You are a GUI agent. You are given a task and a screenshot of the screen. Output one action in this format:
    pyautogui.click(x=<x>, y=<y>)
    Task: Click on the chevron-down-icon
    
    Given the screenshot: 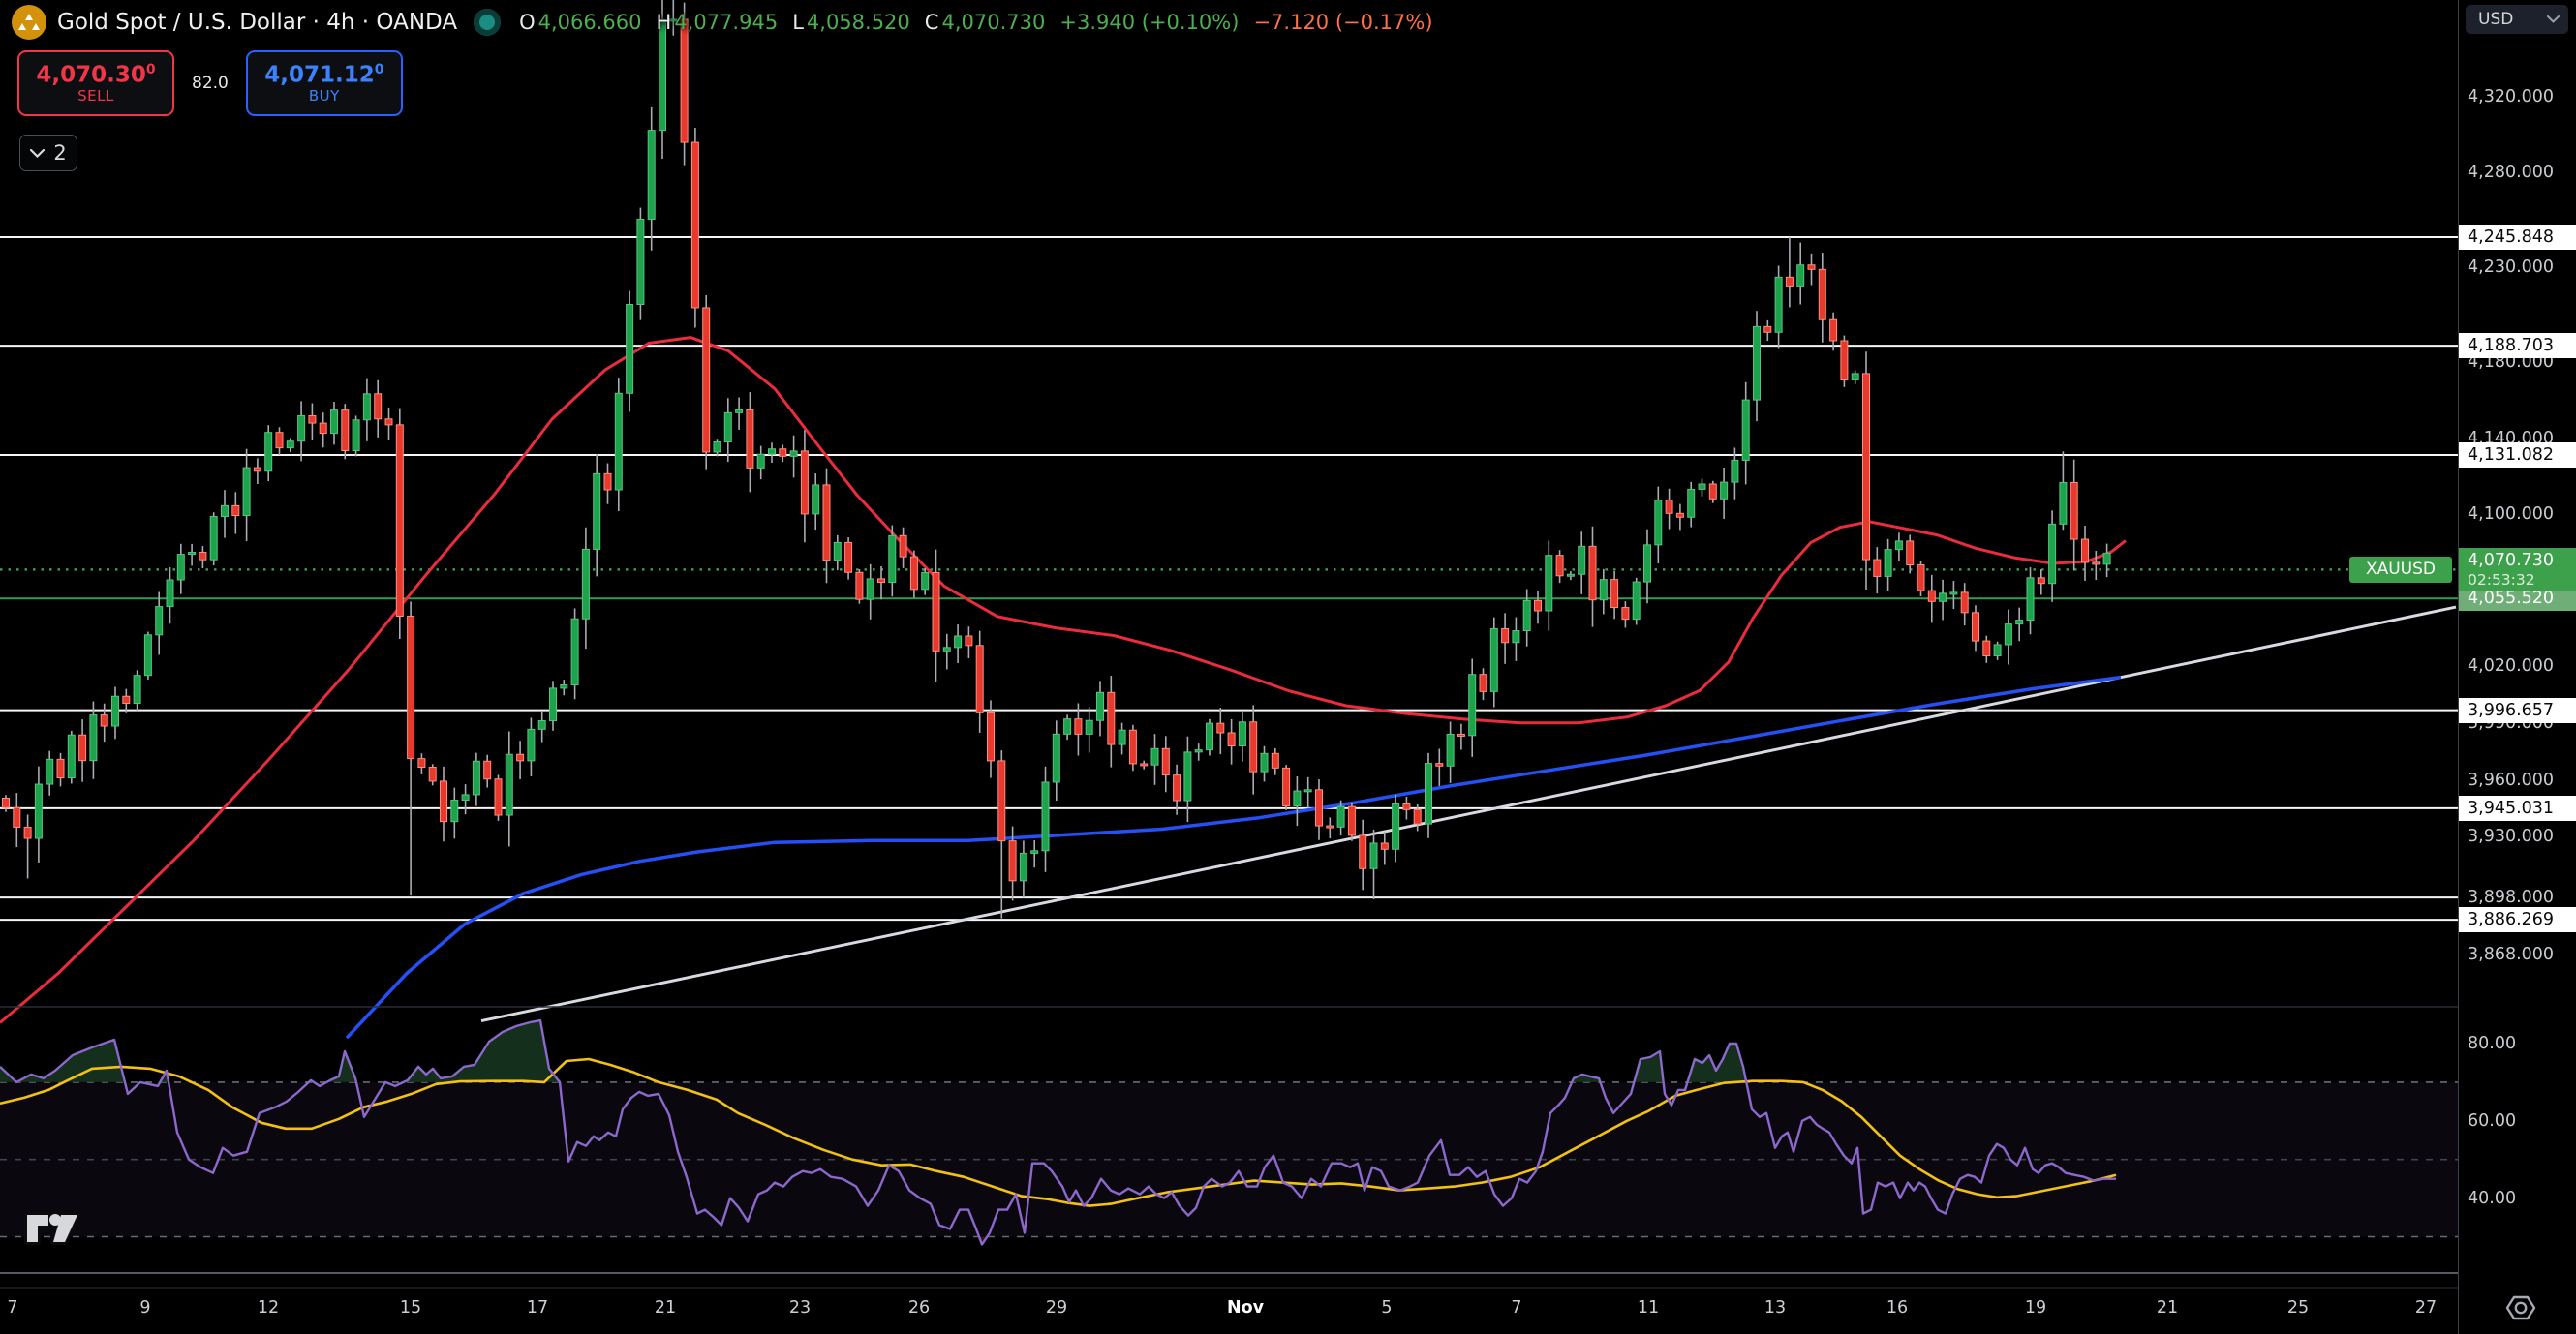 What is the action you would take?
    pyautogui.click(x=2553, y=19)
    